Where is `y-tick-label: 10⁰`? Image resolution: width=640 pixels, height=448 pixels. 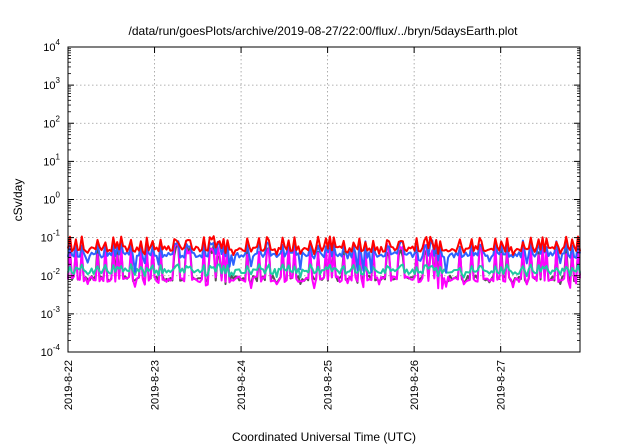
y-tick-label: 10⁰ is located at coordinates (51, 199).